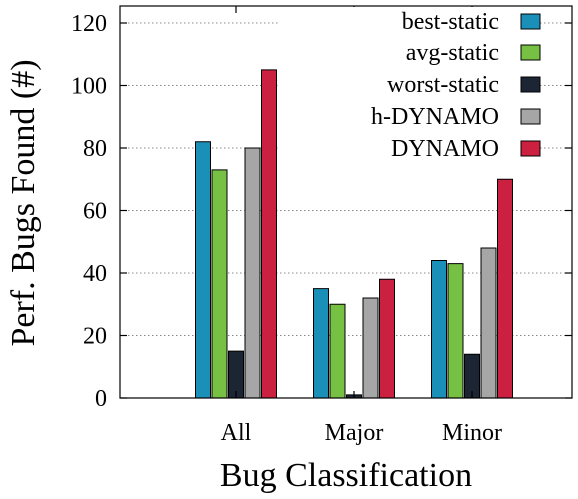 Image resolution: width=578 pixels, height=499 pixels. Describe the element at coordinates (354, 433) in the screenshot. I see `x-tick-label: Major` at that location.